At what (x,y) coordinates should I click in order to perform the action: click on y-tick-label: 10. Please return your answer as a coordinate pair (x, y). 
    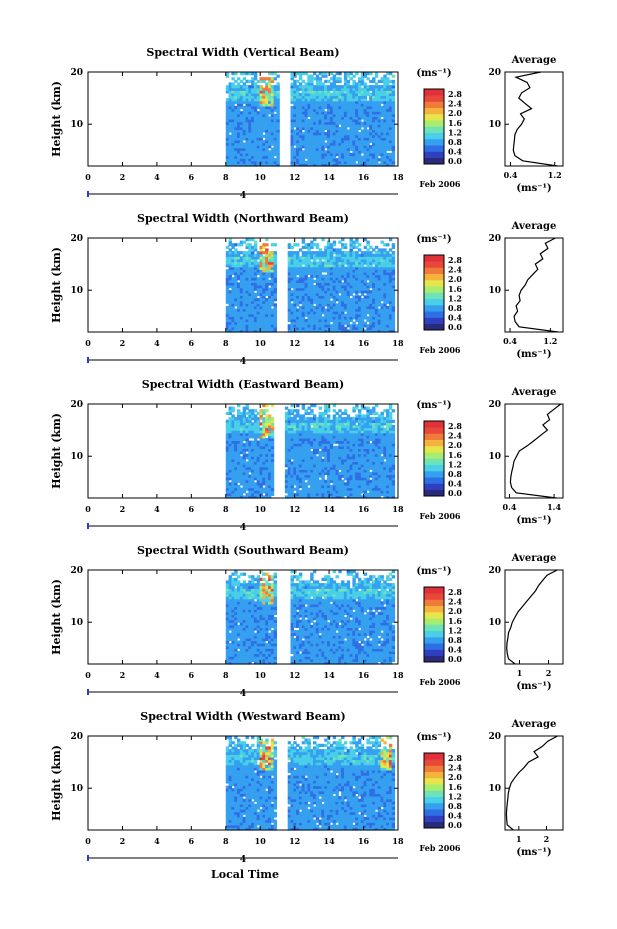
    Looking at the image, I should click on (76, 291).